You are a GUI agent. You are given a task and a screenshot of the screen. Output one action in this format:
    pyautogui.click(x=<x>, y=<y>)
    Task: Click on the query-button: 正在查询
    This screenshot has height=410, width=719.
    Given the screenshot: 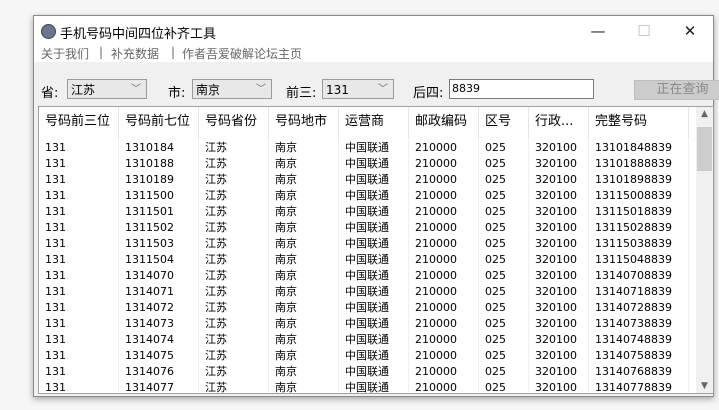 What is the action you would take?
    pyautogui.click(x=676, y=90)
    